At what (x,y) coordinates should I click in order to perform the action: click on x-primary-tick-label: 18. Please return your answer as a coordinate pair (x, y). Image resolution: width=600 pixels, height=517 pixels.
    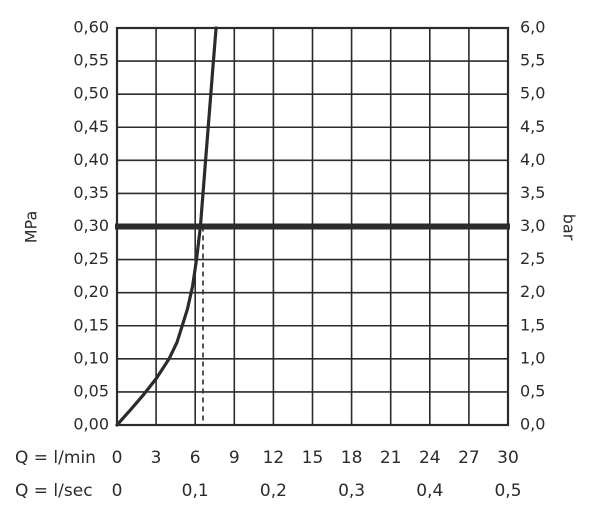
    Looking at the image, I should click on (352, 458).